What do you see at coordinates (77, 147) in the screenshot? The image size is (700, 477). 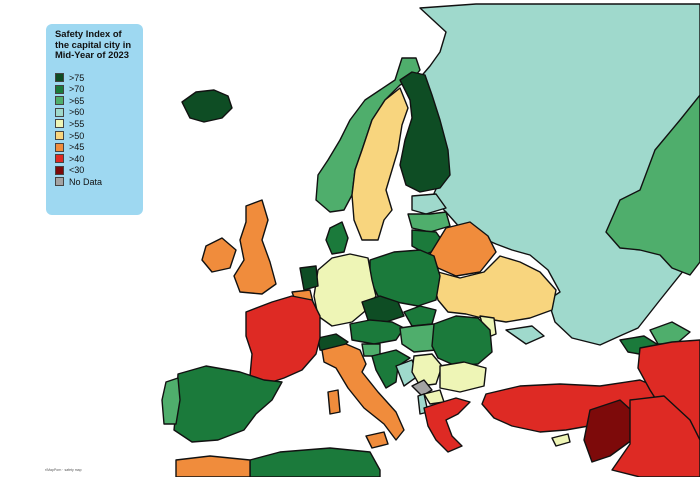 I see `legend-label: >45` at bounding box center [77, 147].